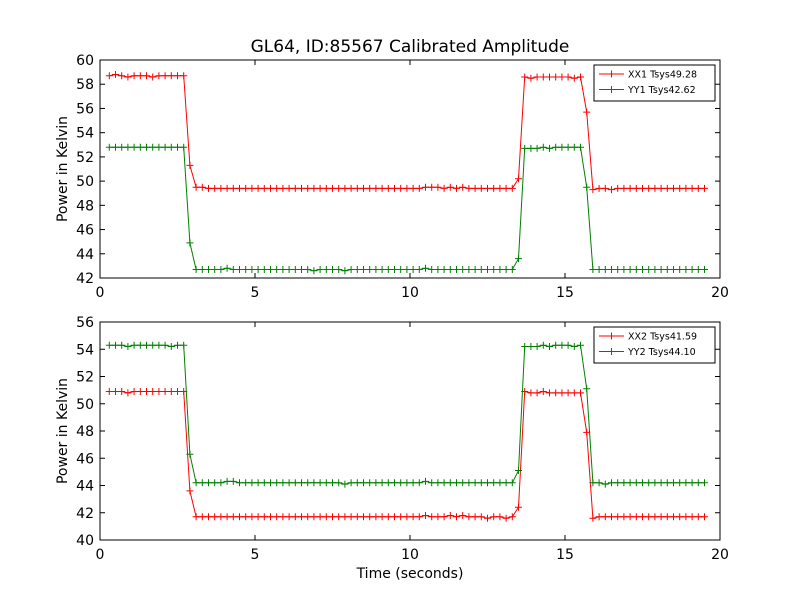 Image resolution: width=800 pixels, height=600 pixels. I want to click on y-tick-label: 52, so click(85, 158).